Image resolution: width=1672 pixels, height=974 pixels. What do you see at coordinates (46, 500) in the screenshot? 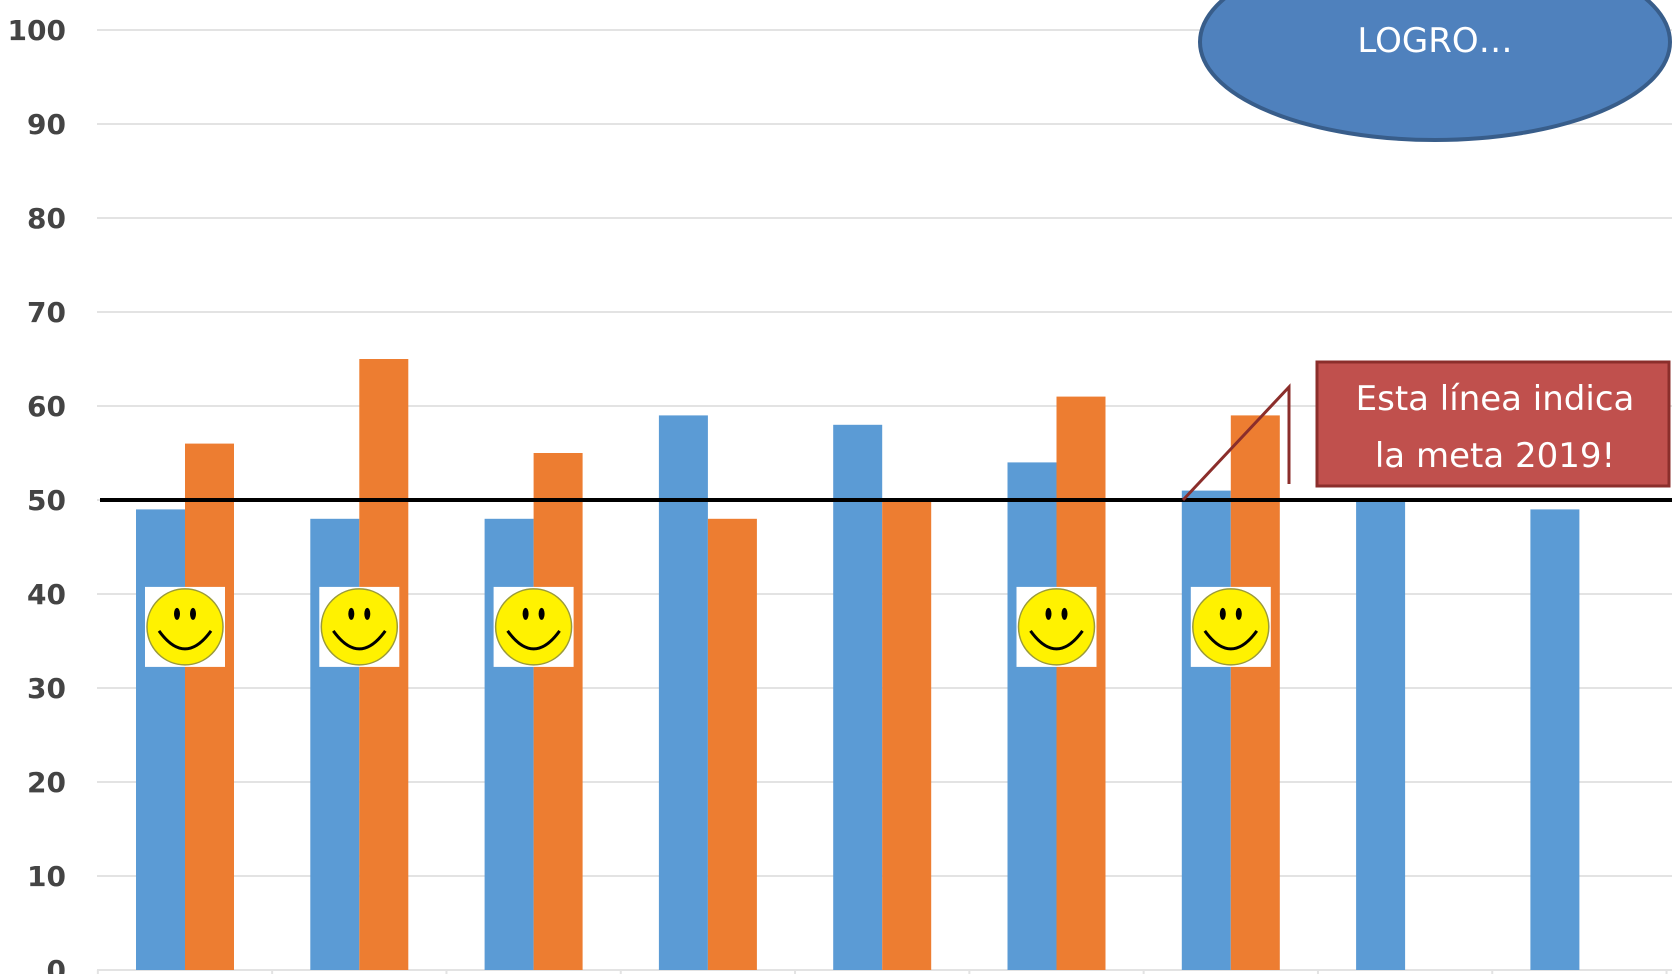
I see `y-tick-label: 50` at bounding box center [46, 500].